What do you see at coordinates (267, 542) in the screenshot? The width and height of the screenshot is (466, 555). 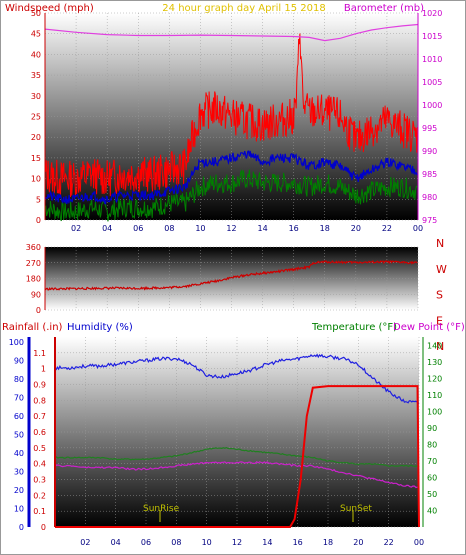 I see `rain-x-tick-label: 14` at bounding box center [267, 542].